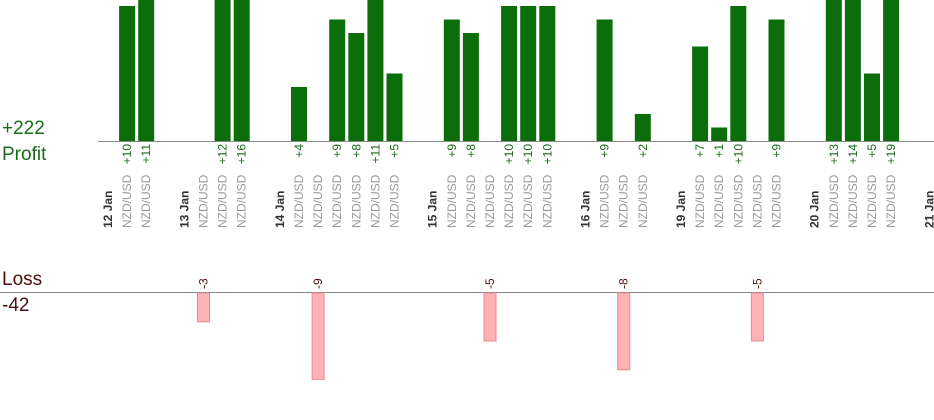  I want to click on date-label: 14 Jan, so click(280, 209).